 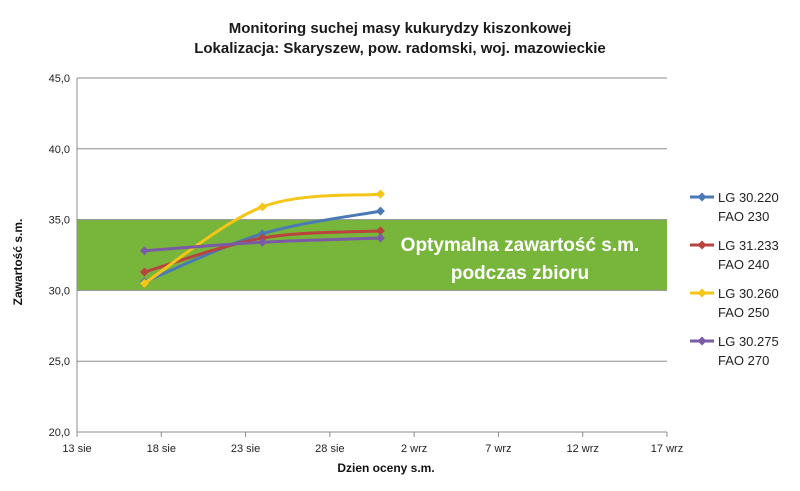 I want to click on legend-label: LG 30.260, so click(x=748, y=293).